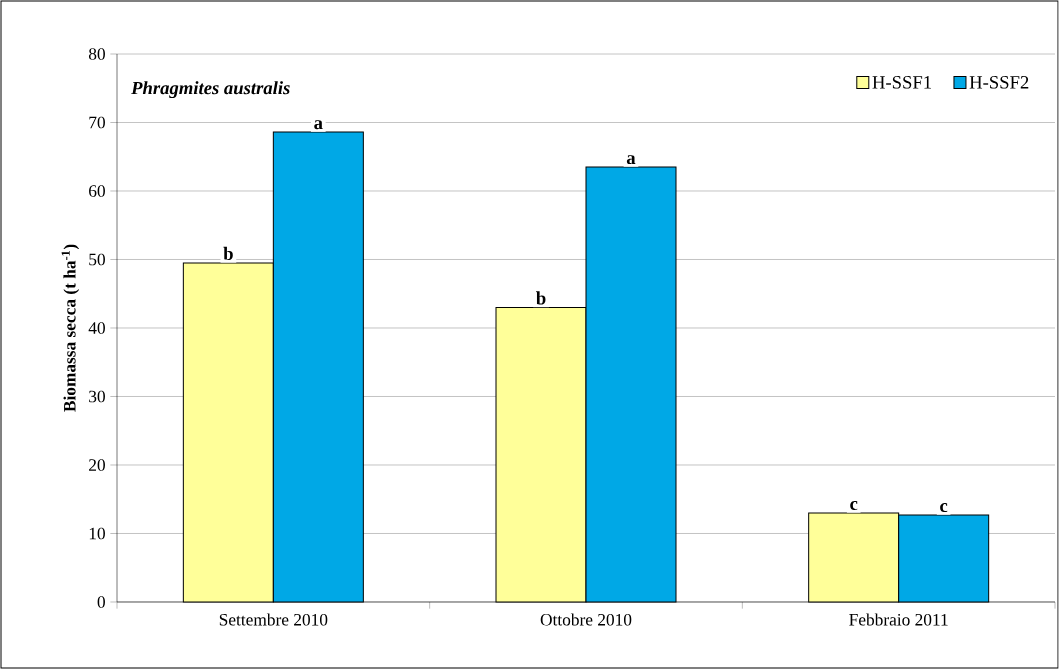  What do you see at coordinates (101, 602) in the screenshot?
I see `y-tick-label: 0` at bounding box center [101, 602].